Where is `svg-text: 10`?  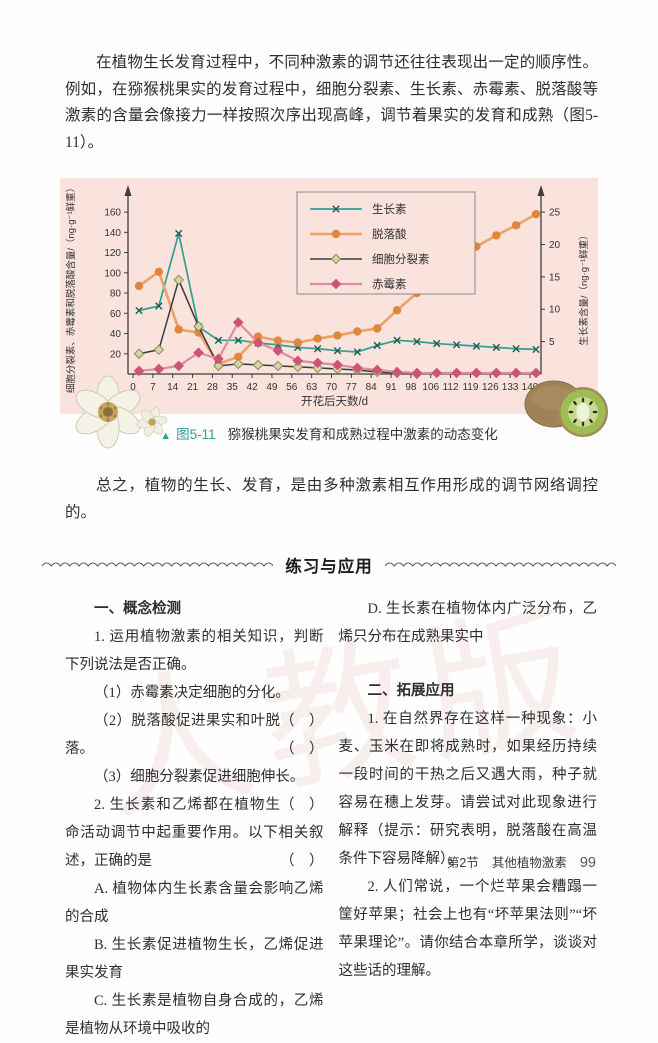 svg-text: 10 is located at coordinates (555, 310).